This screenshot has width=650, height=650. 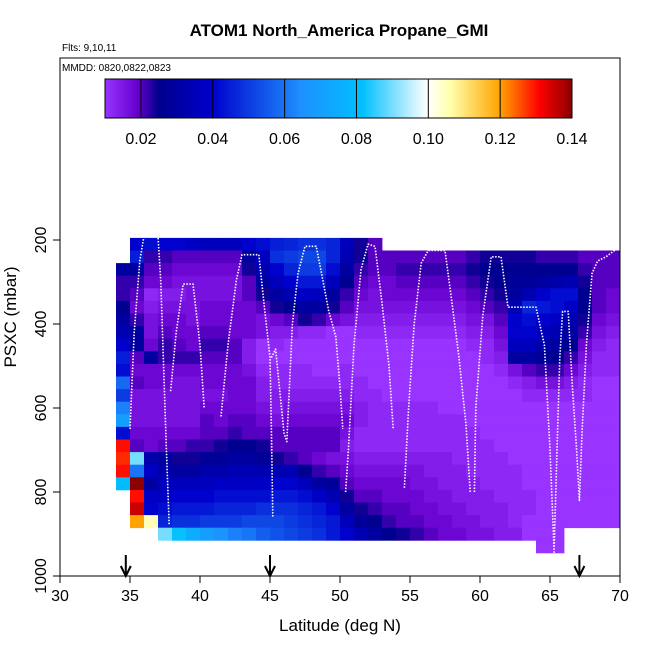 What do you see at coordinates (620, 596) in the screenshot?
I see `x-tick-label: 70` at bounding box center [620, 596].